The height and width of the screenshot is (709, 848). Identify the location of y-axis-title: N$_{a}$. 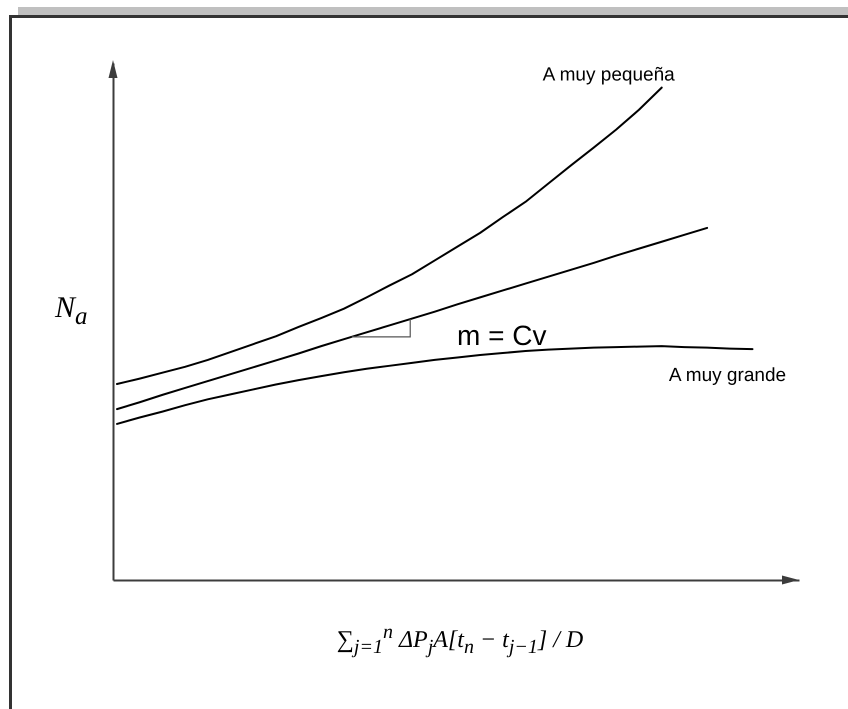
(71, 310).